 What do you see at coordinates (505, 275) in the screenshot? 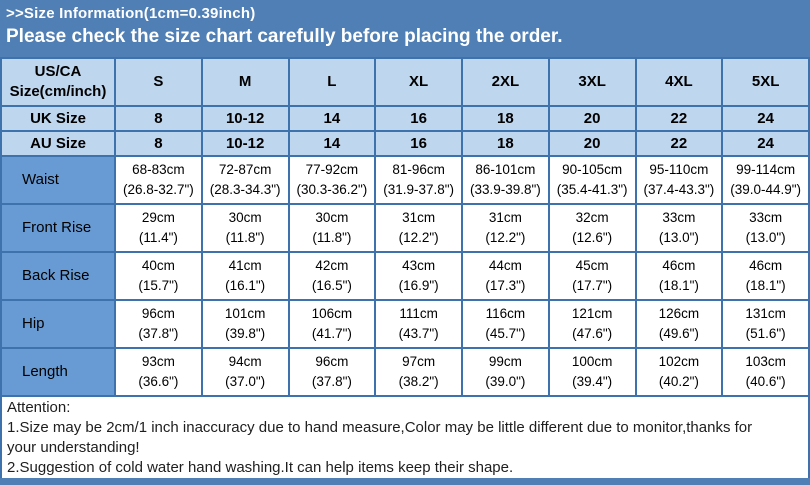
I see `measurement-cell: 44cm (17.3")` at bounding box center [505, 275].